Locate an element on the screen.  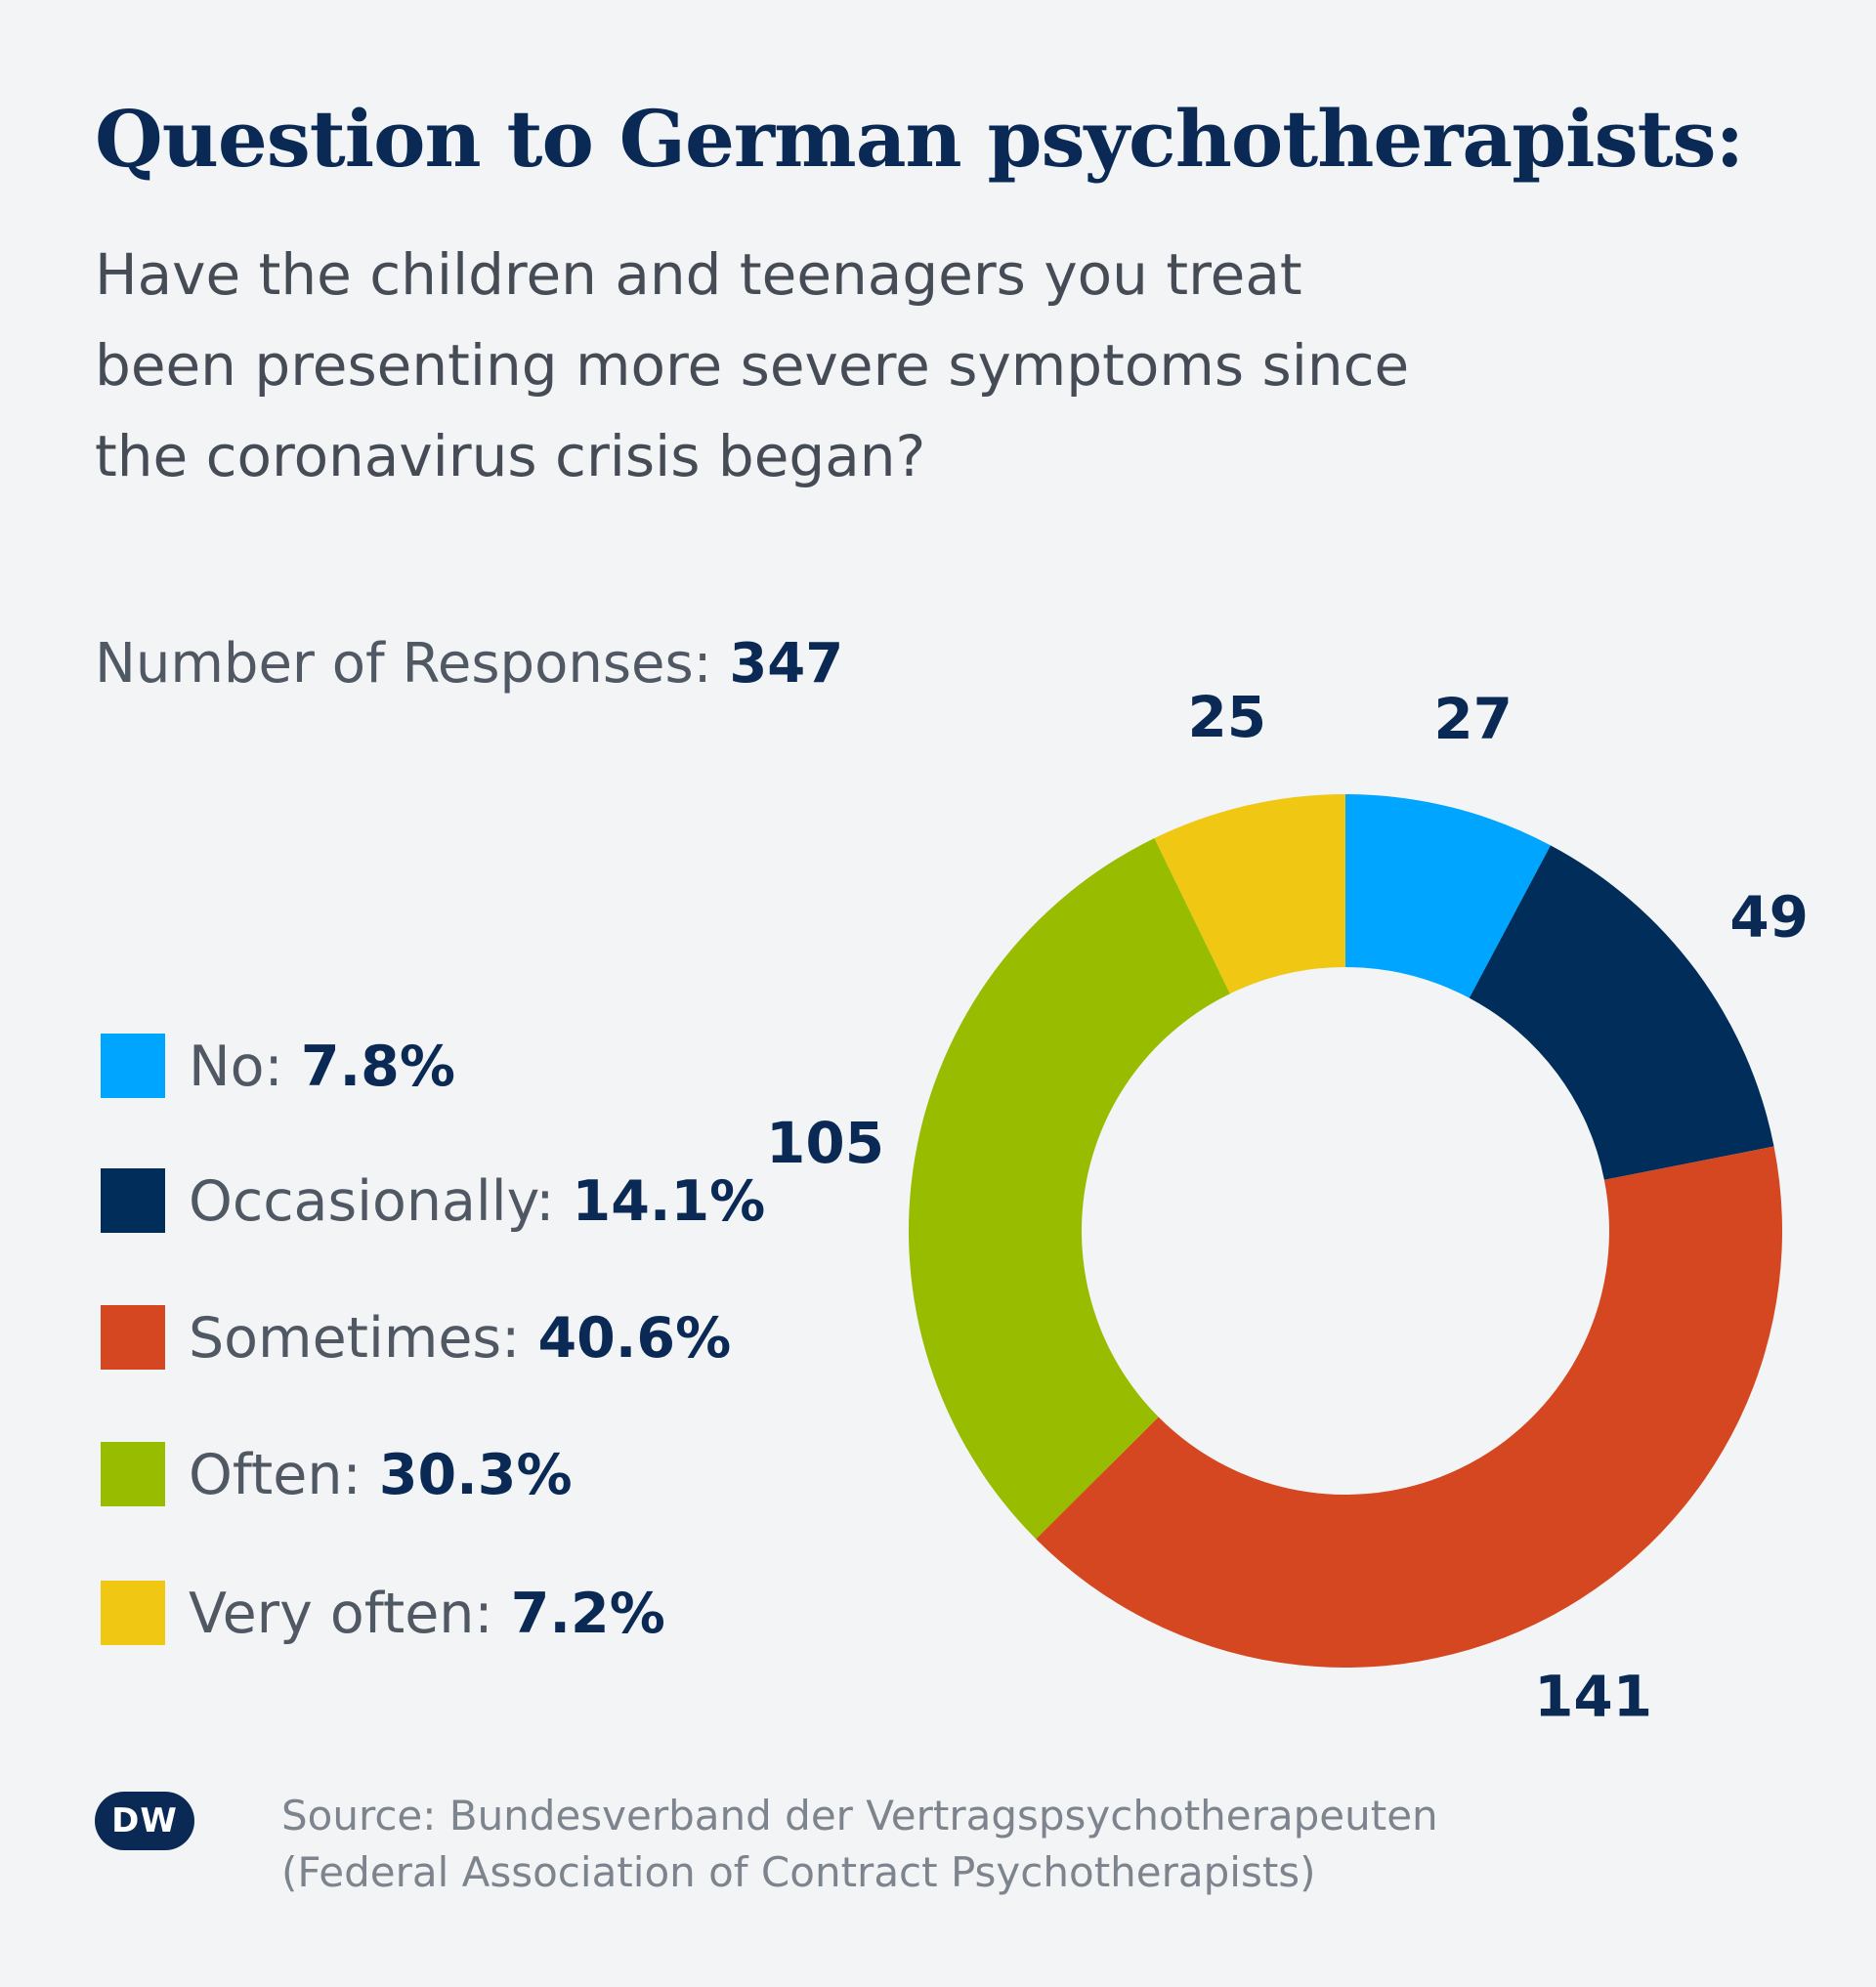
legend-text: Very often: 7.2% is located at coordinates (427, 1614).